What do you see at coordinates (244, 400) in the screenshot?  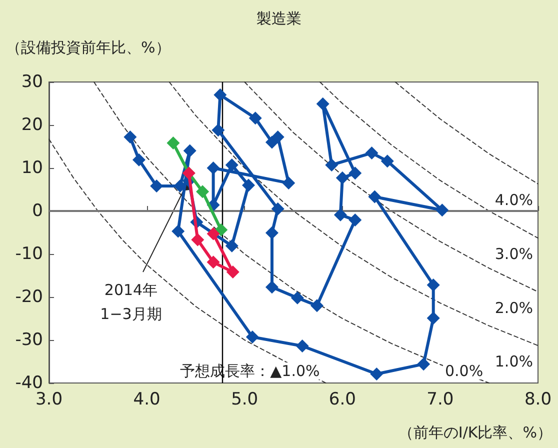 I see `x-tick-label: 5.0` at bounding box center [244, 400].